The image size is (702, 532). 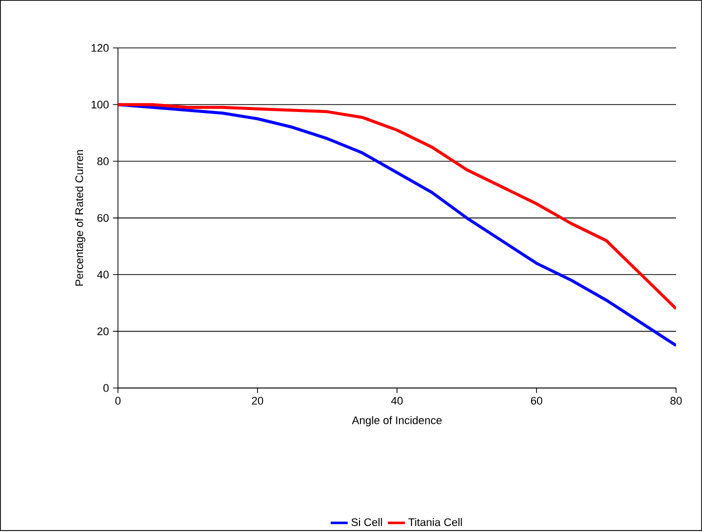 I want to click on legend-label: Titania Cell, so click(x=435, y=522).